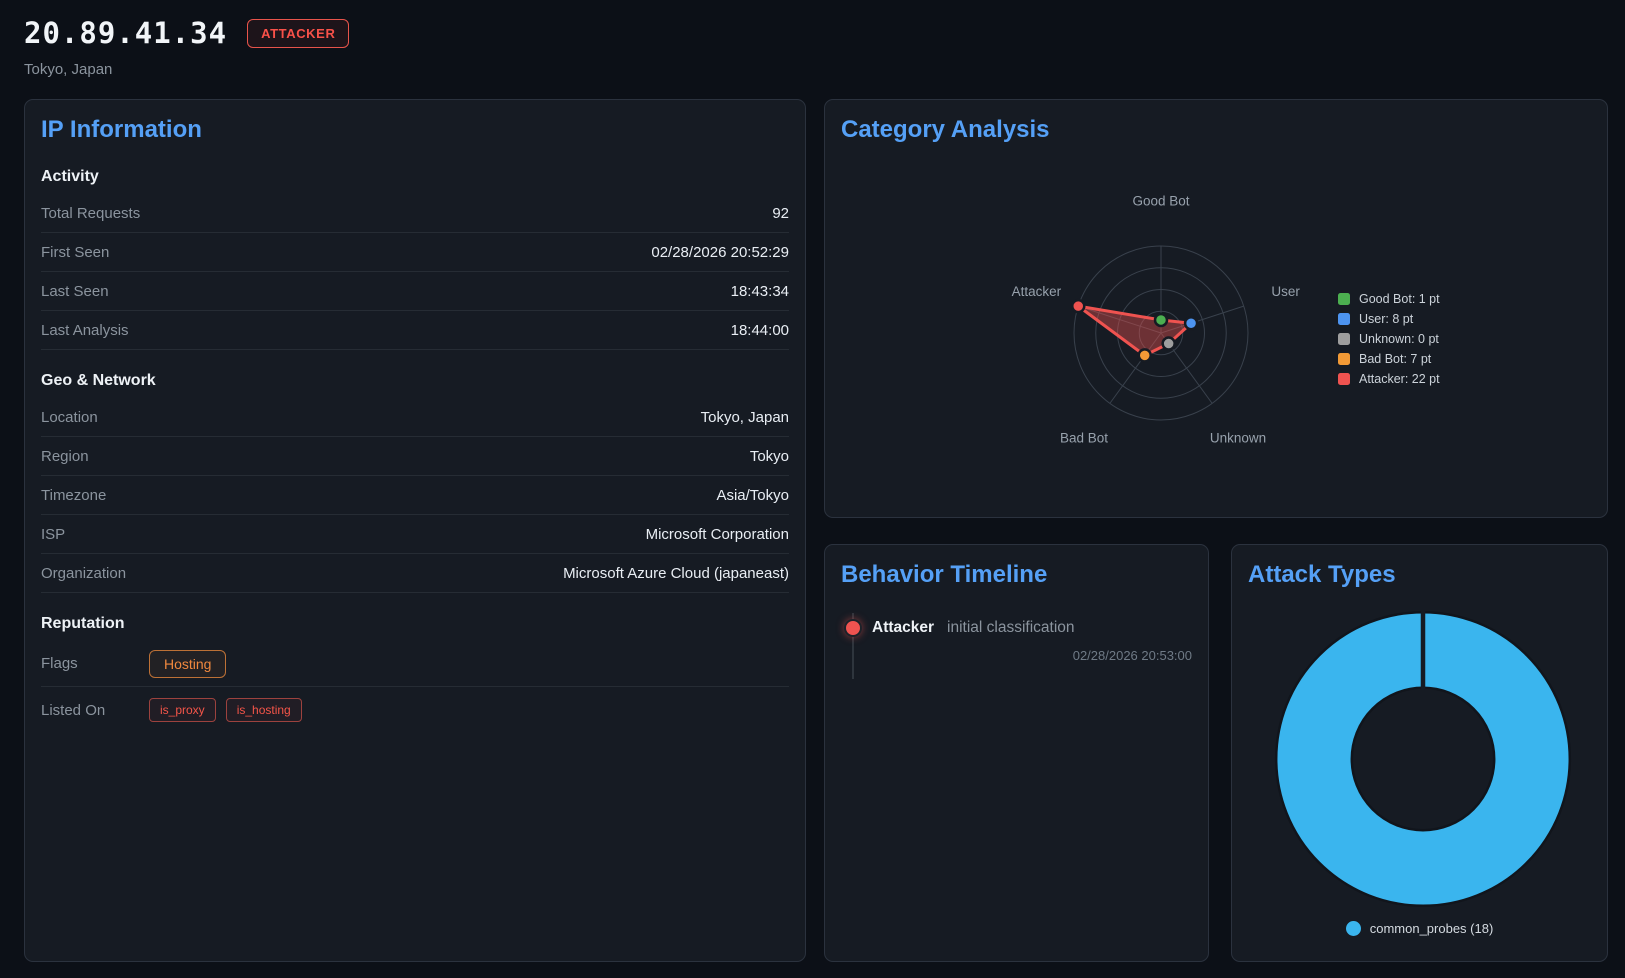  Describe the element at coordinates (415, 417) in the screenshot. I see `info-row: Location Tokyo, Japan` at that location.